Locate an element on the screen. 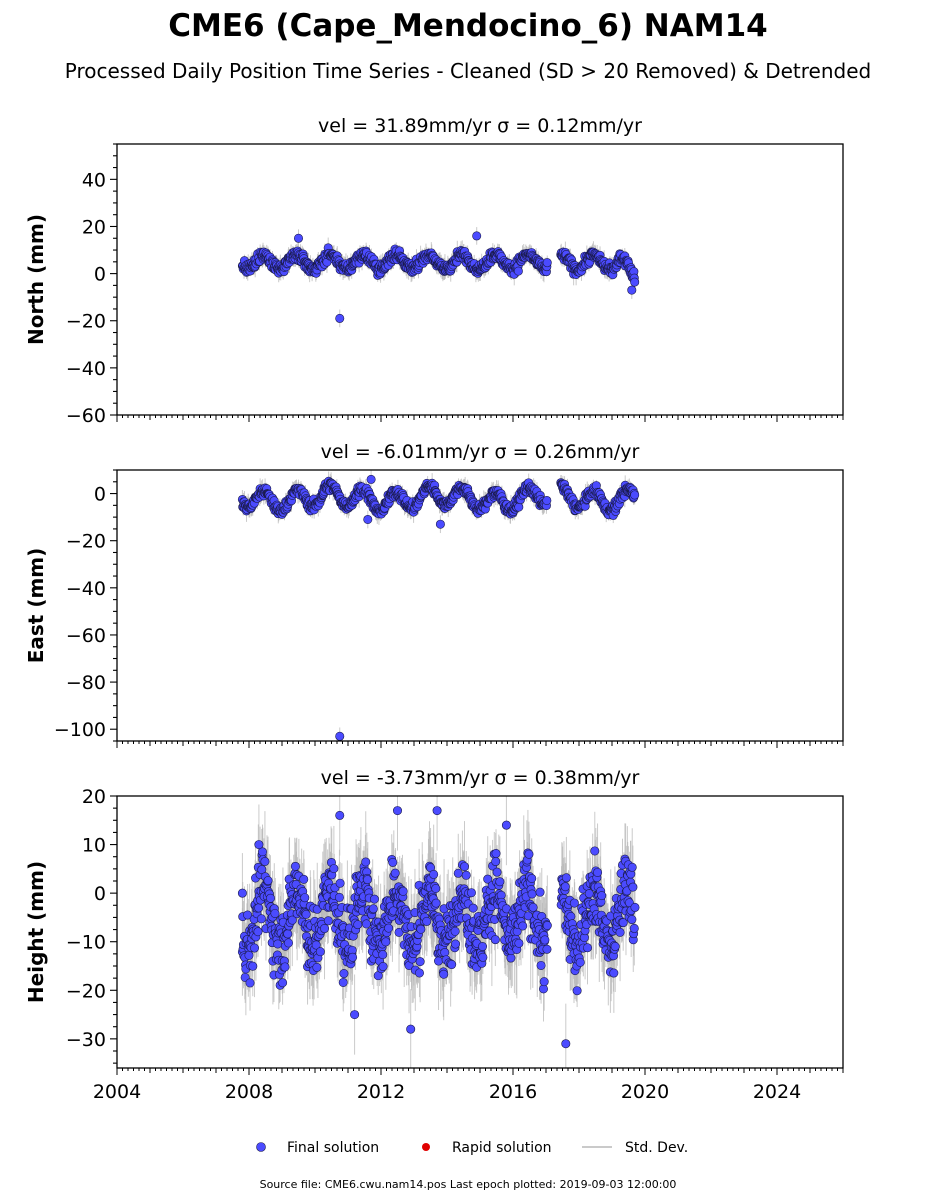 This screenshot has height=1200, width=937. y-tick-label: −80 is located at coordinates (86, 683).